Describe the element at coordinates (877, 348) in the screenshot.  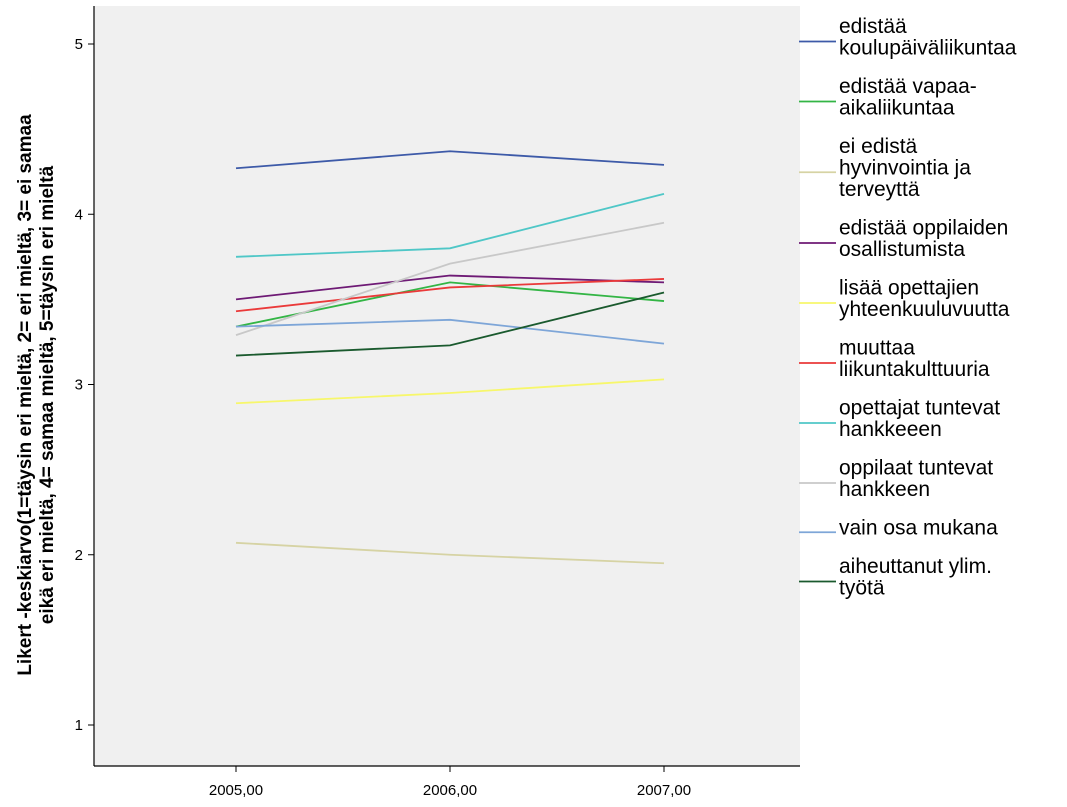
I see `legend-label-6-line-1: muuttaa` at that location.